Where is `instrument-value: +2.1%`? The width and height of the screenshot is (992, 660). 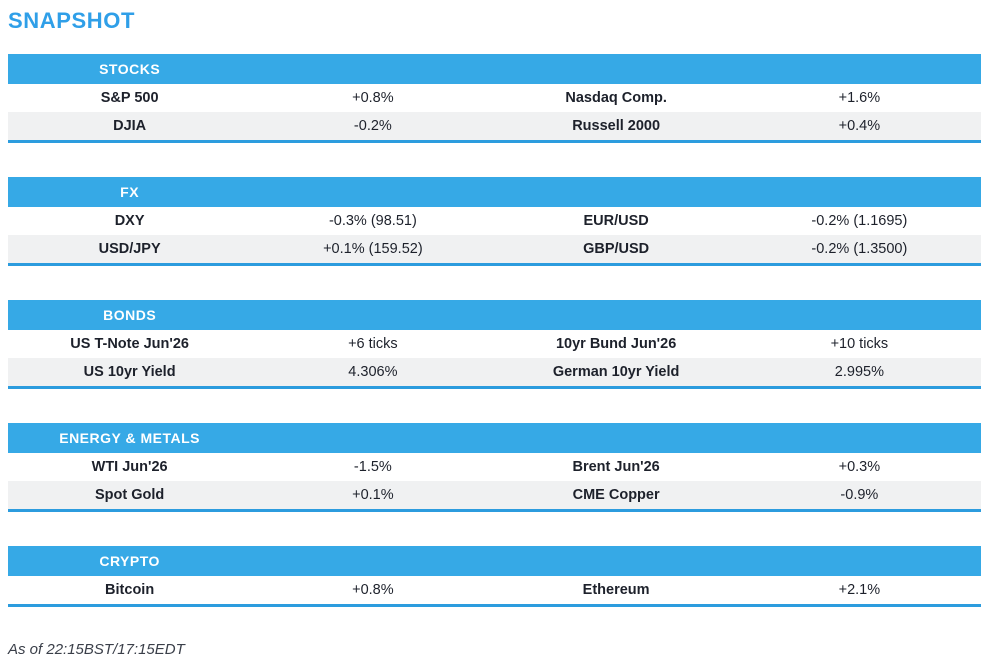
instrument-value: +2.1% is located at coordinates (859, 590).